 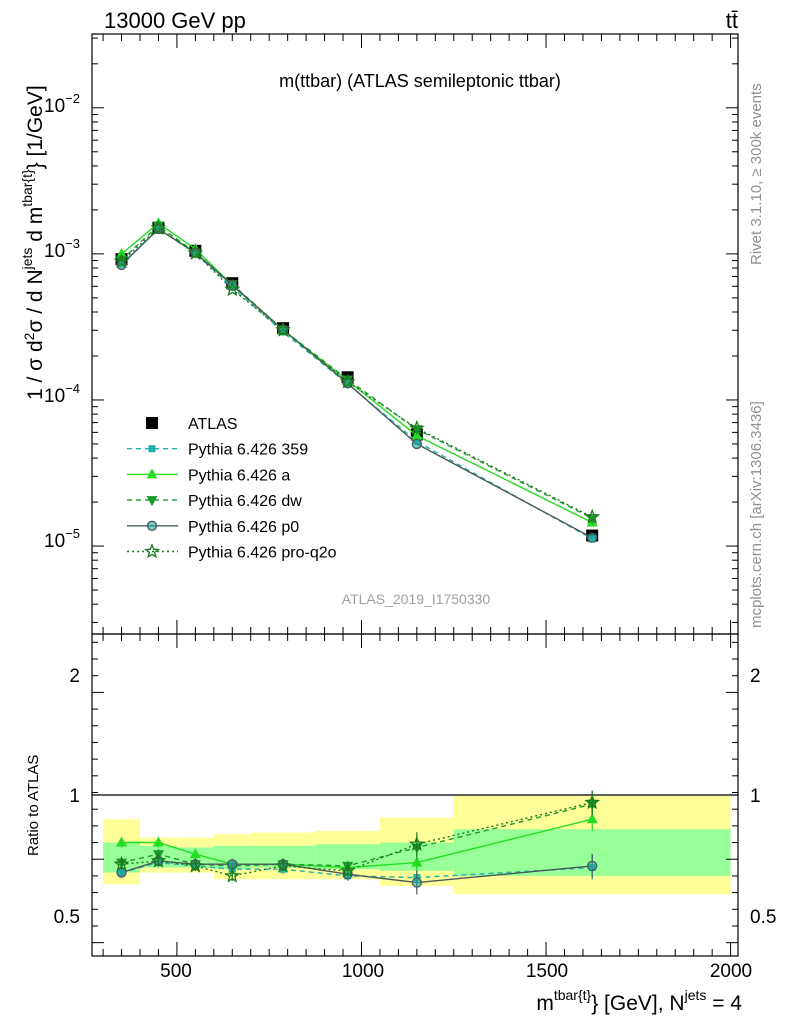 I want to click on ratio-series, so click(x=357, y=842).